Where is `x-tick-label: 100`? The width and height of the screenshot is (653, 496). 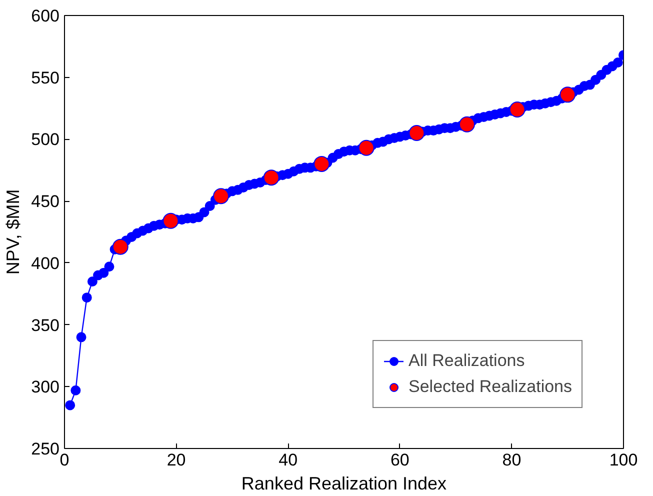
x-tick-label: 100 is located at coordinates (623, 460).